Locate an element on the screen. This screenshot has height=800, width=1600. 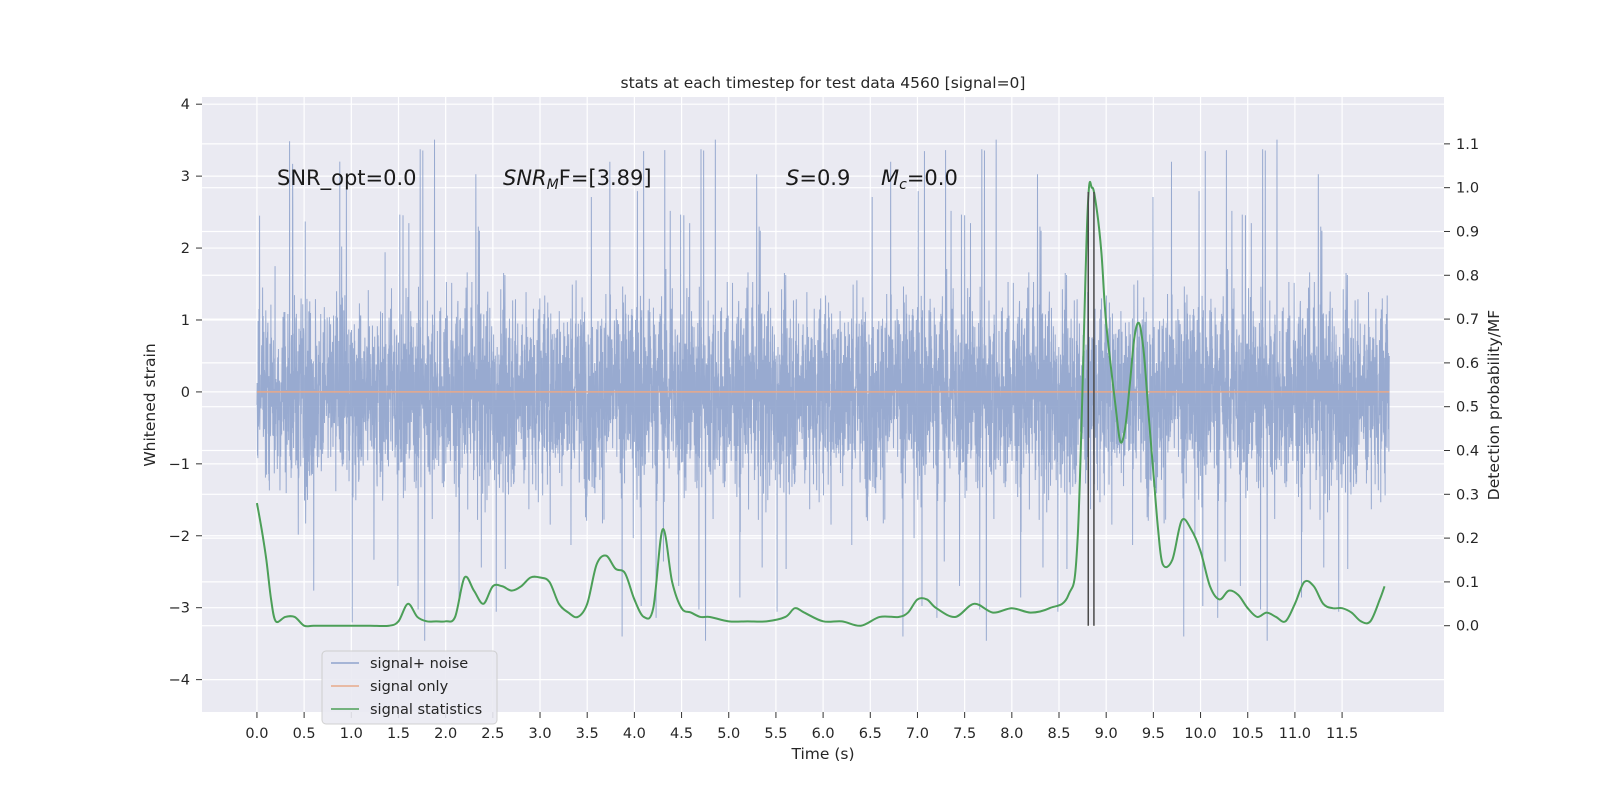
y-tick-label-right: 1.0 is located at coordinates (1467, 189).